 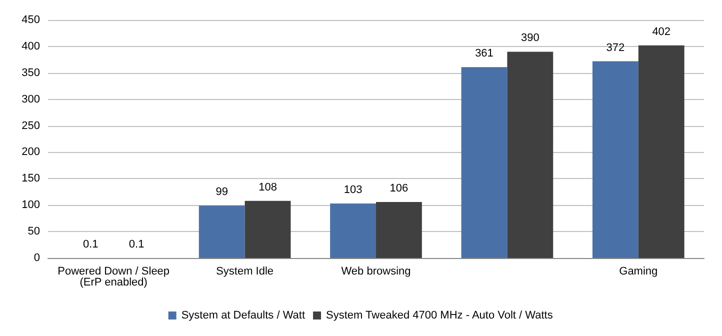 I want to click on x-tick-label: Web browsing, so click(x=376, y=272).